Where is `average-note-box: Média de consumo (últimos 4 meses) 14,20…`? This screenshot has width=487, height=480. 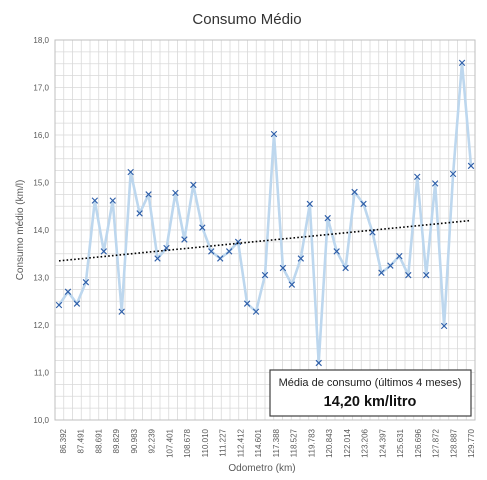 average-note-box: Média de consumo (últimos 4 meses) 14,20… is located at coordinates (370, 393).